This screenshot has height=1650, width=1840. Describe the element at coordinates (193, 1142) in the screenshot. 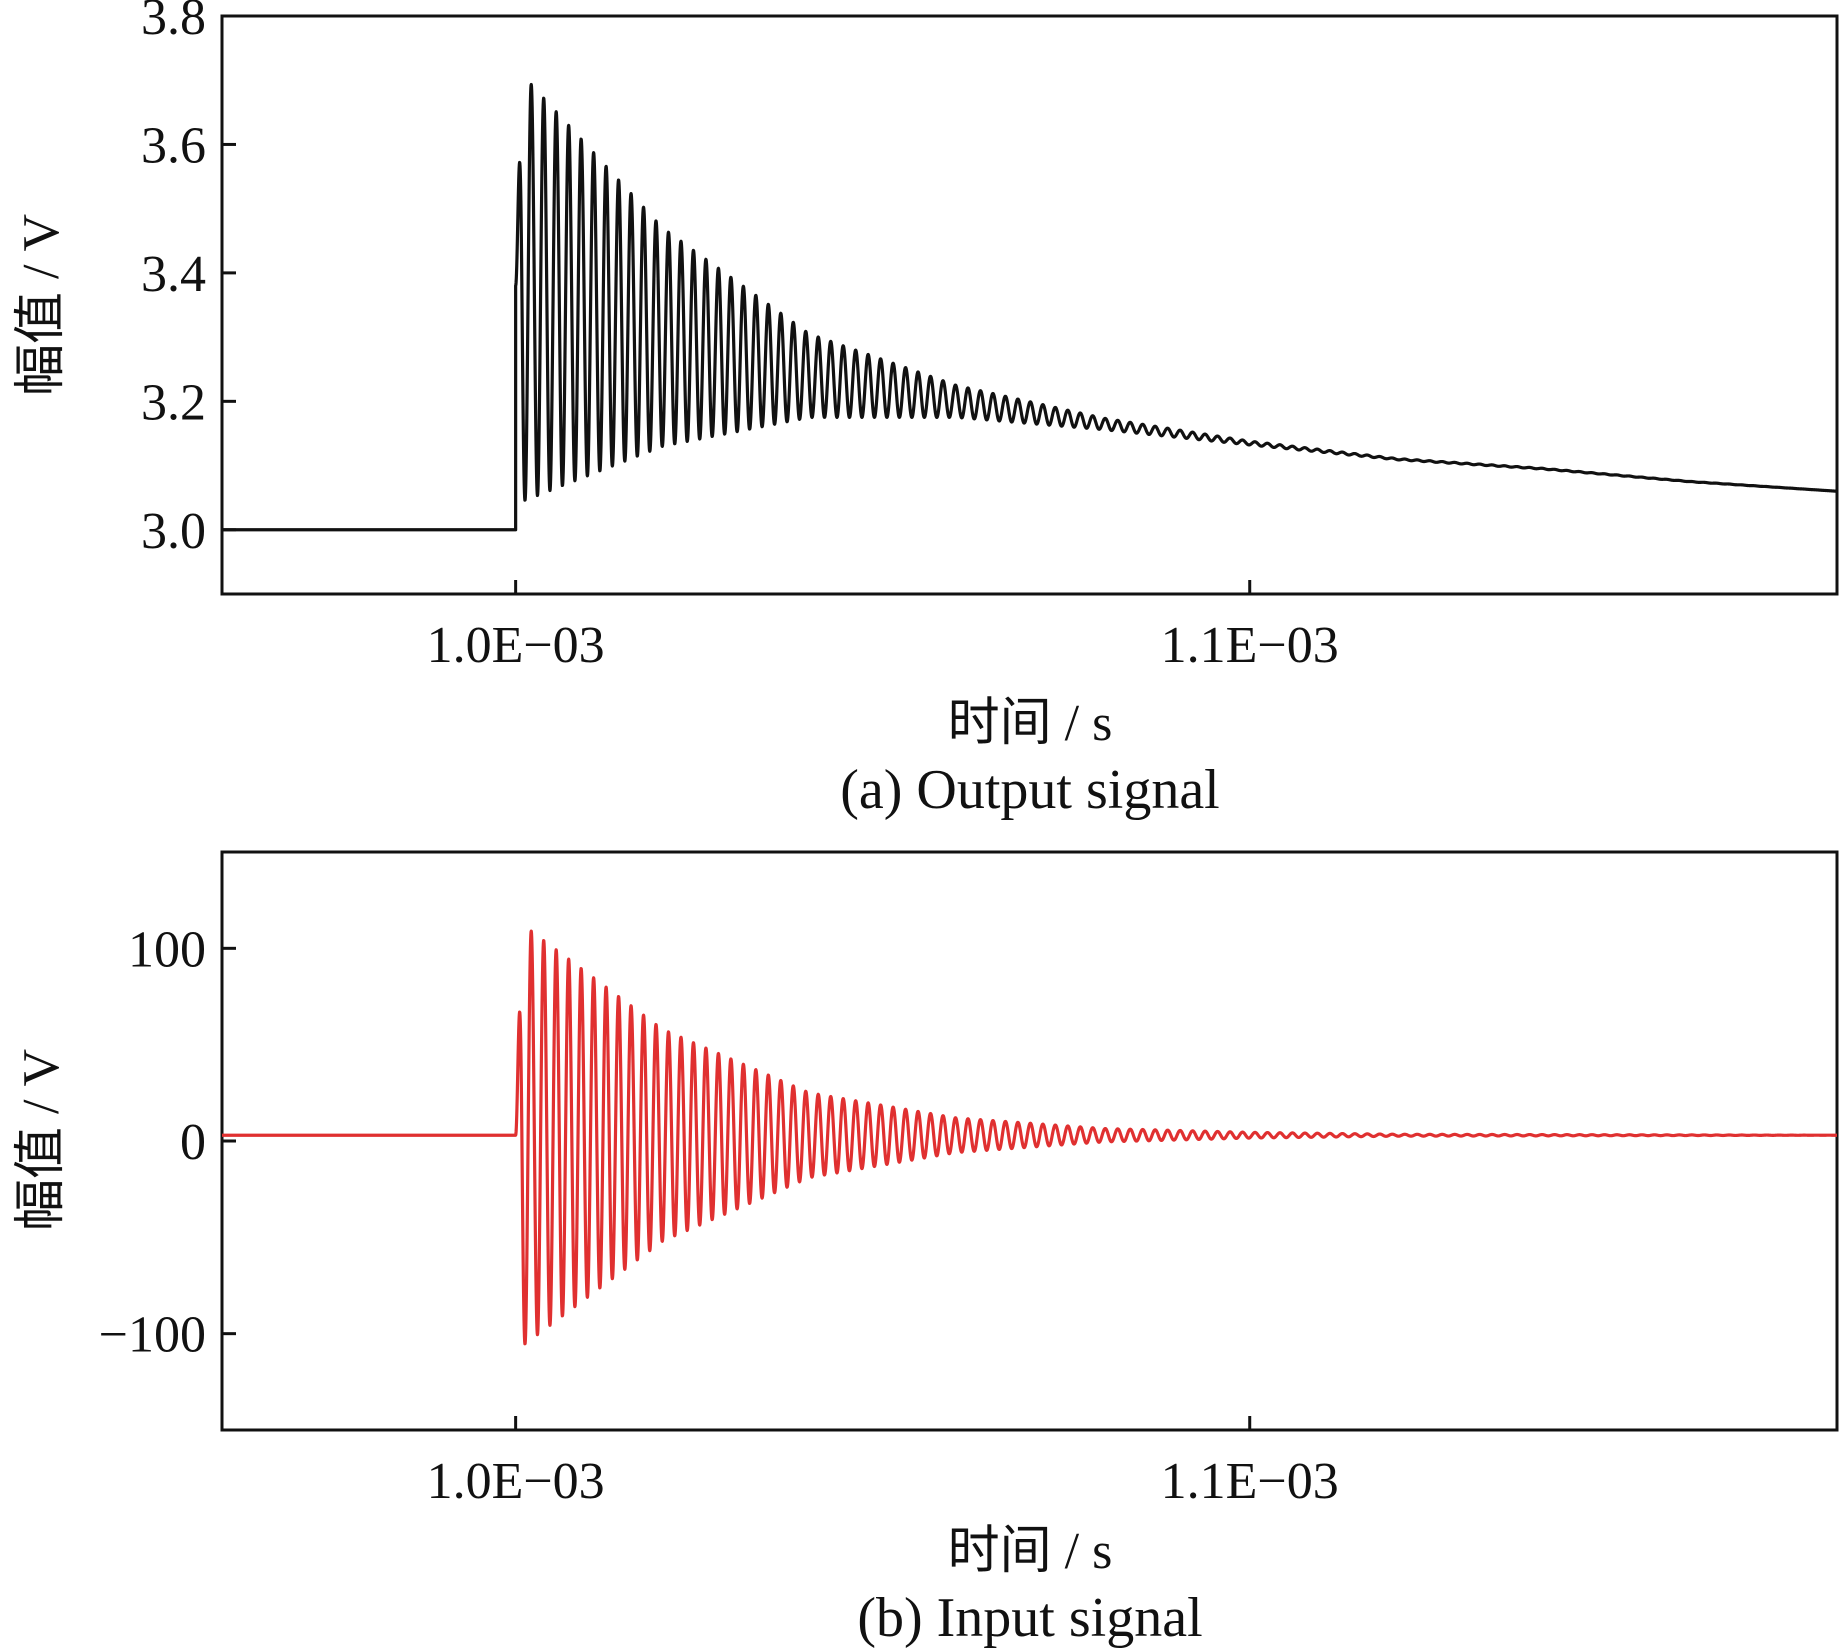

I see `y-tick-label: 0` at that location.